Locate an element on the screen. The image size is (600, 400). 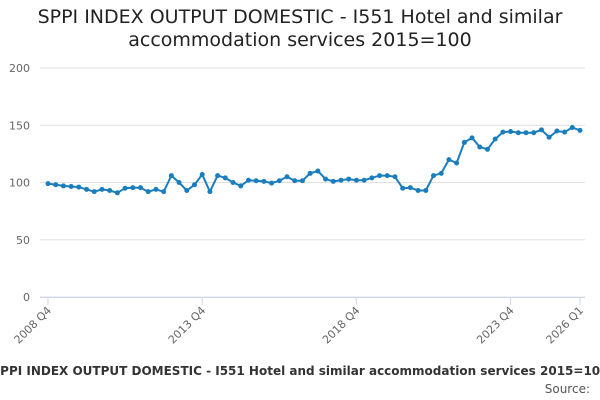
x-tick-label: 2023 Q4 is located at coordinates (495, 325).